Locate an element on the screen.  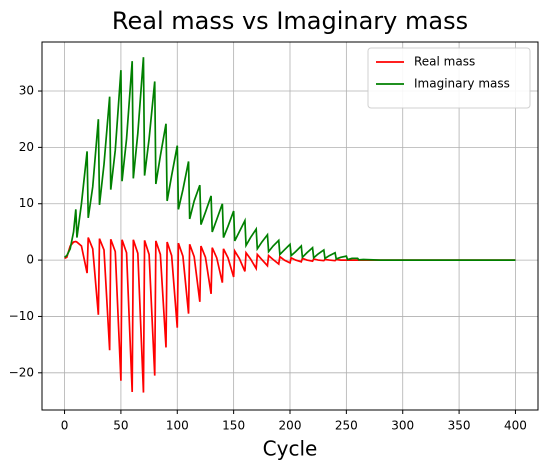
legend-label: Real mass is located at coordinates (444, 62).